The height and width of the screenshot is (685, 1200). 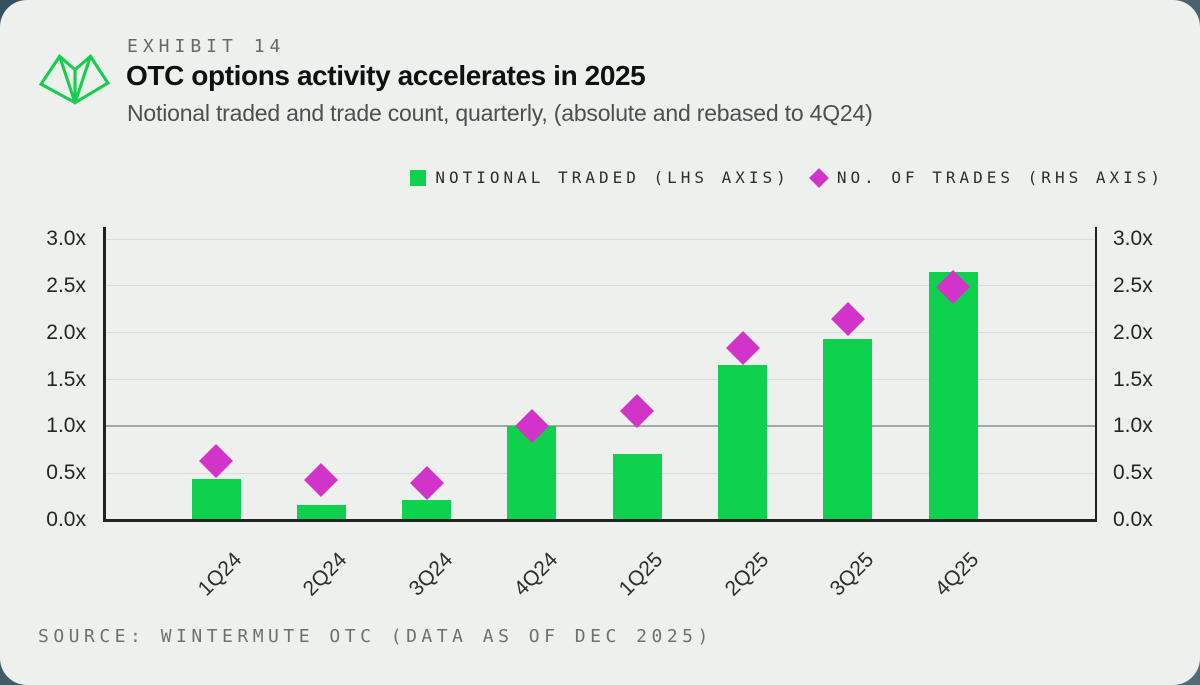 I want to click on legend-square-icon, so click(x=418, y=177).